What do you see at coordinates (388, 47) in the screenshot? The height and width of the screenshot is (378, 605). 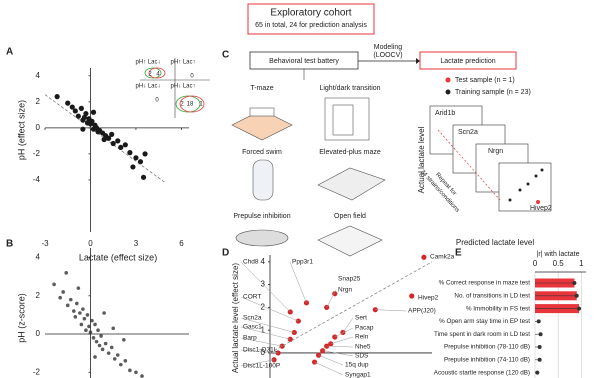 I see `modeling-label: Modeling` at bounding box center [388, 47].